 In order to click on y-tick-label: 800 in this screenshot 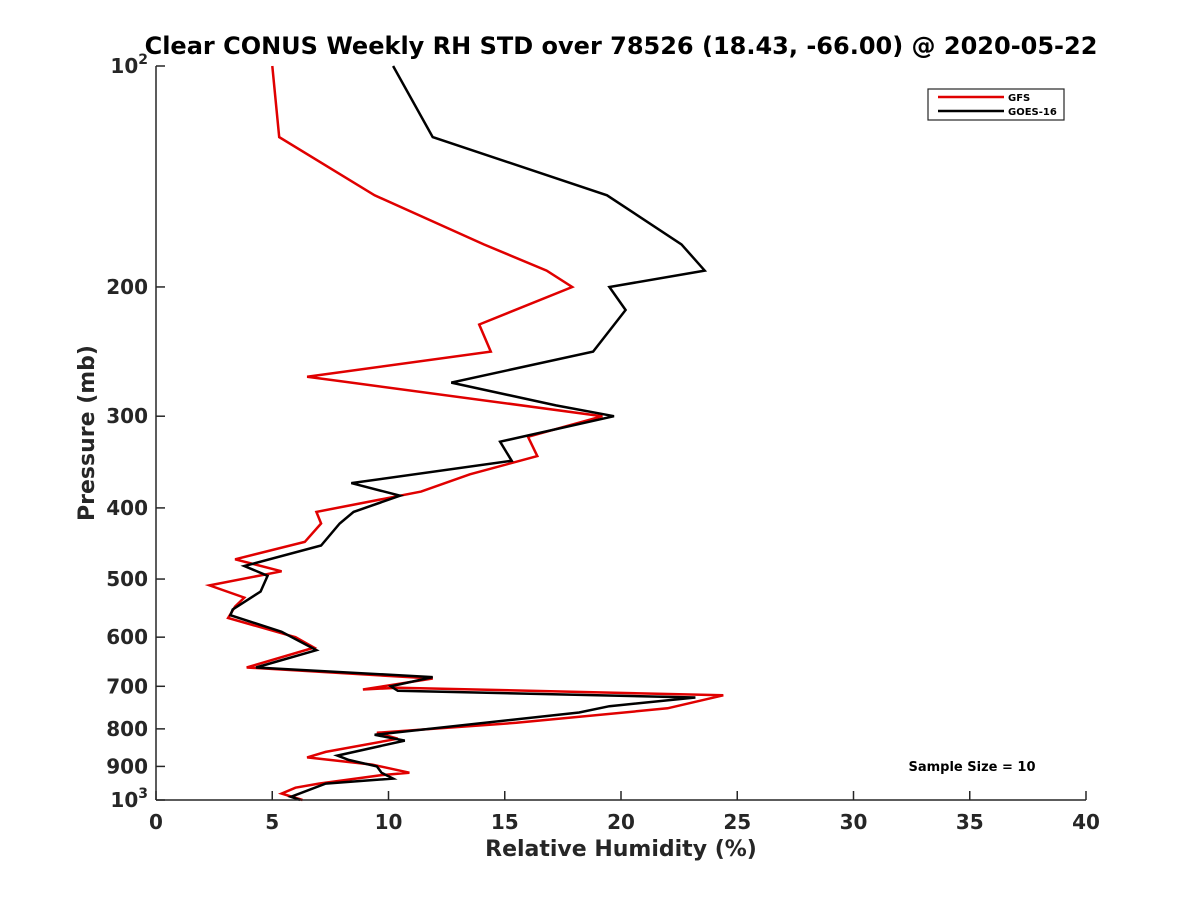, I will do `click(127, 729)`.